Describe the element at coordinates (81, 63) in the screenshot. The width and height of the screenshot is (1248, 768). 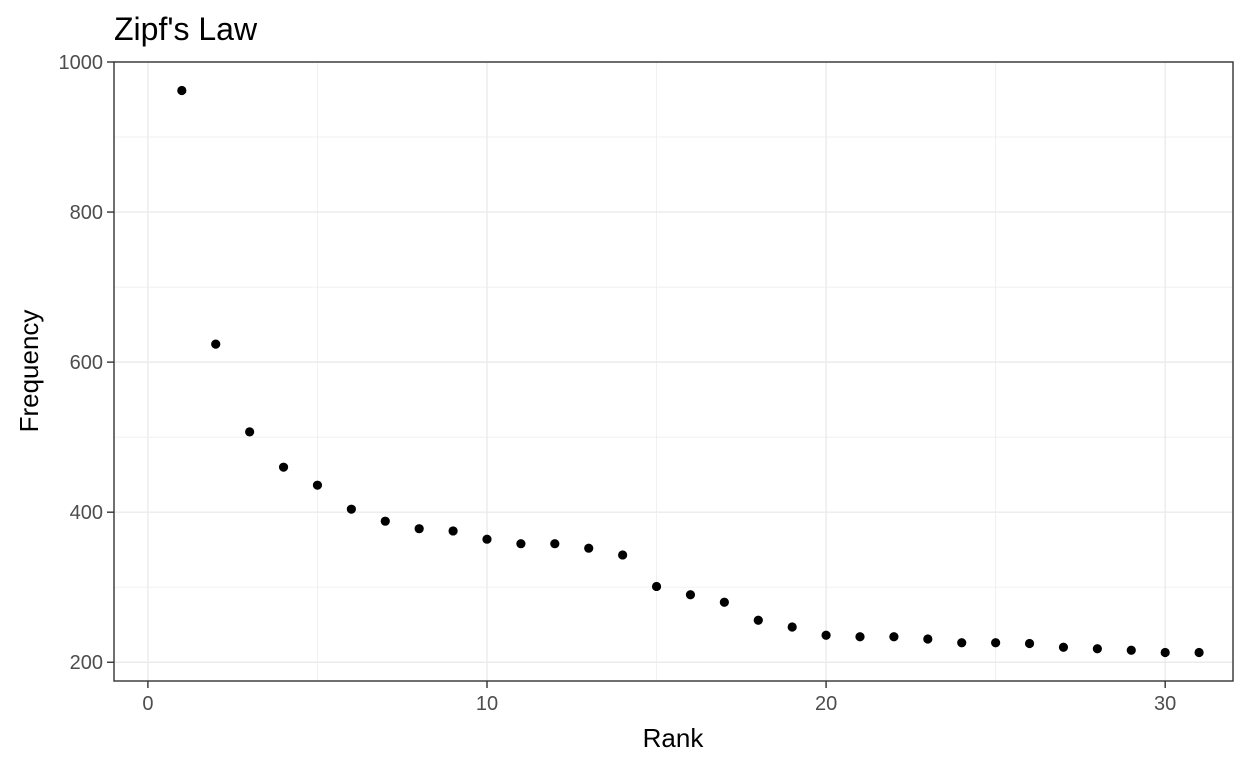
I see `y-tick-label: 1000` at that location.